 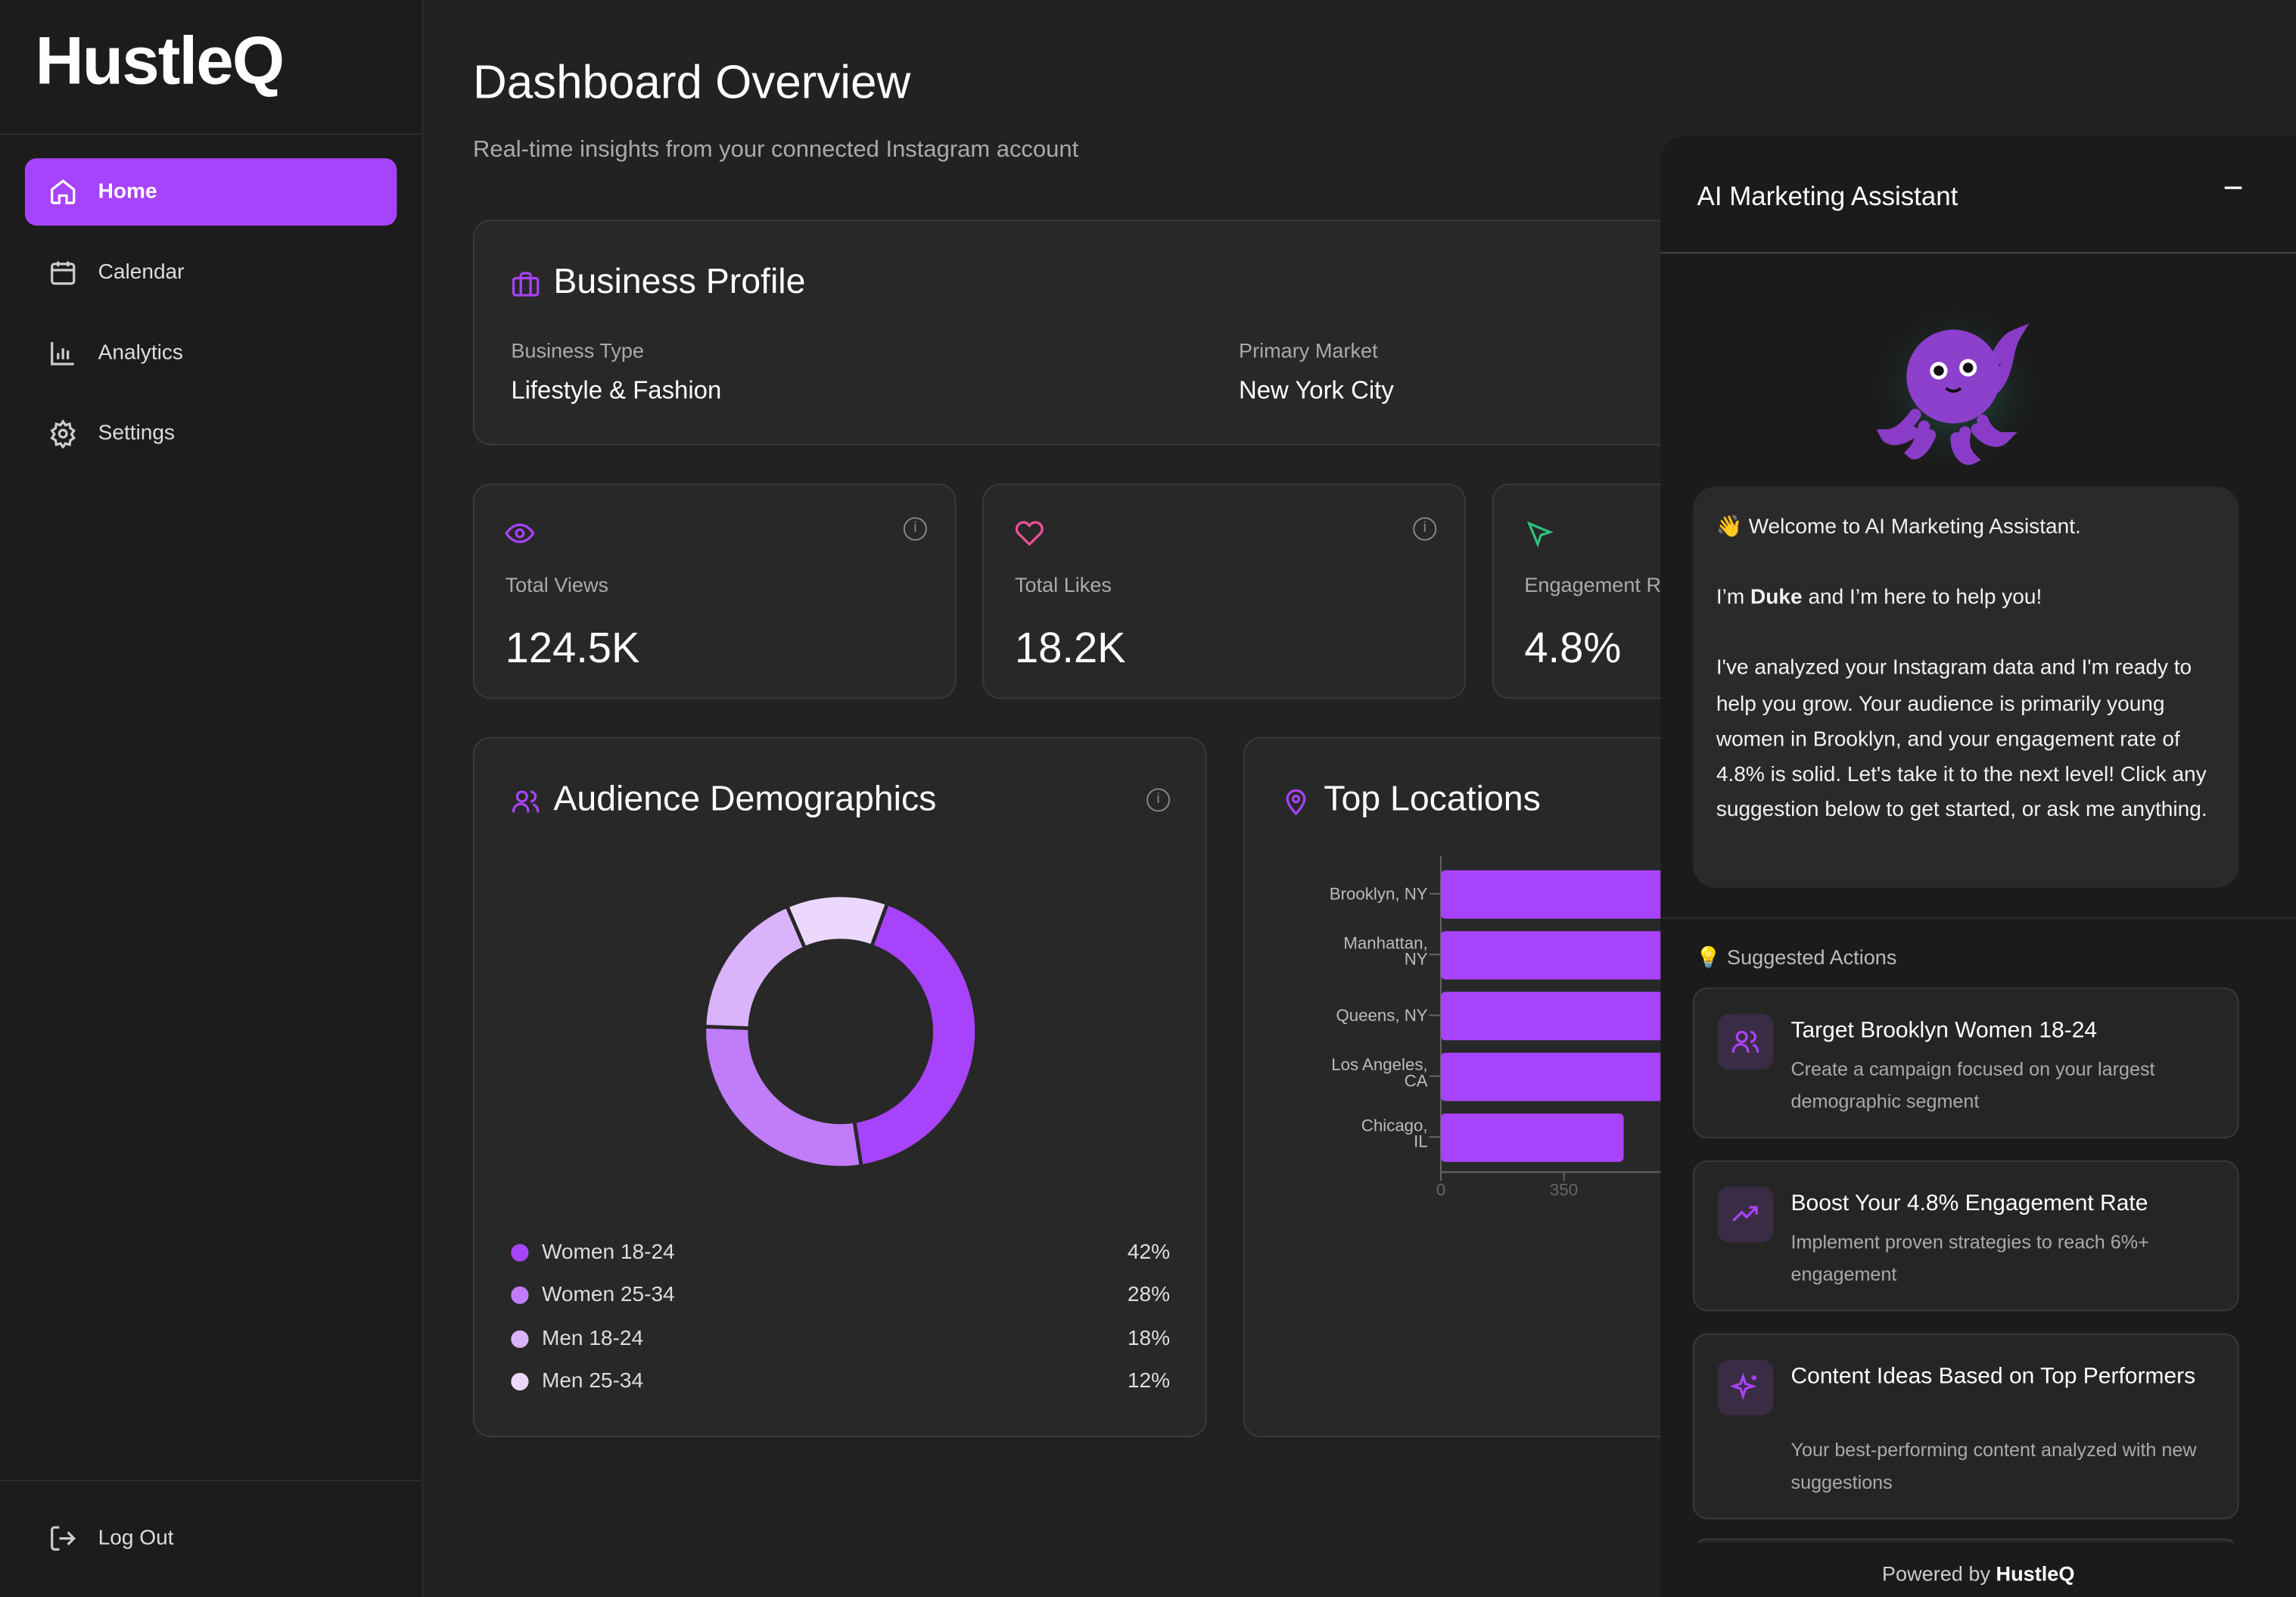 What do you see at coordinates (141, 272) in the screenshot?
I see `sidebar-item-label: Calendar` at bounding box center [141, 272].